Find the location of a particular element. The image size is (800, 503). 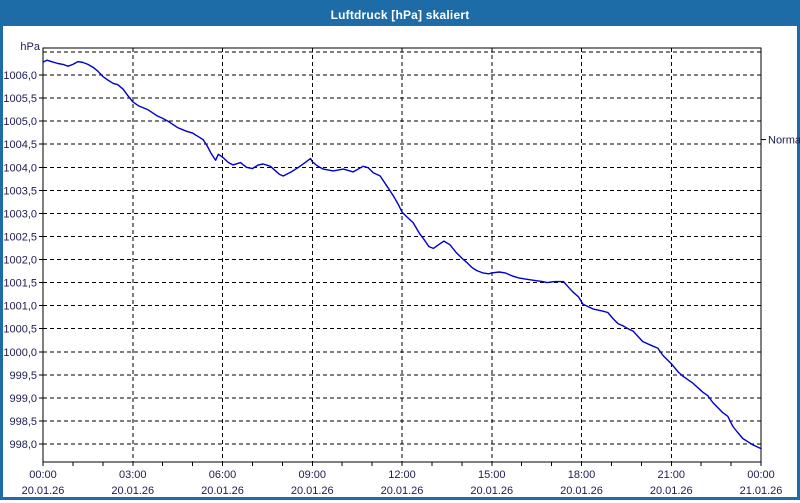

x-axis-ticks is located at coordinates (402, 464).